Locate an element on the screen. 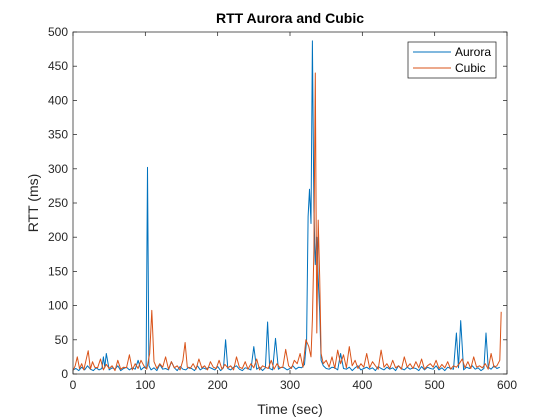  x-tick-label: 100 is located at coordinates (145, 385).